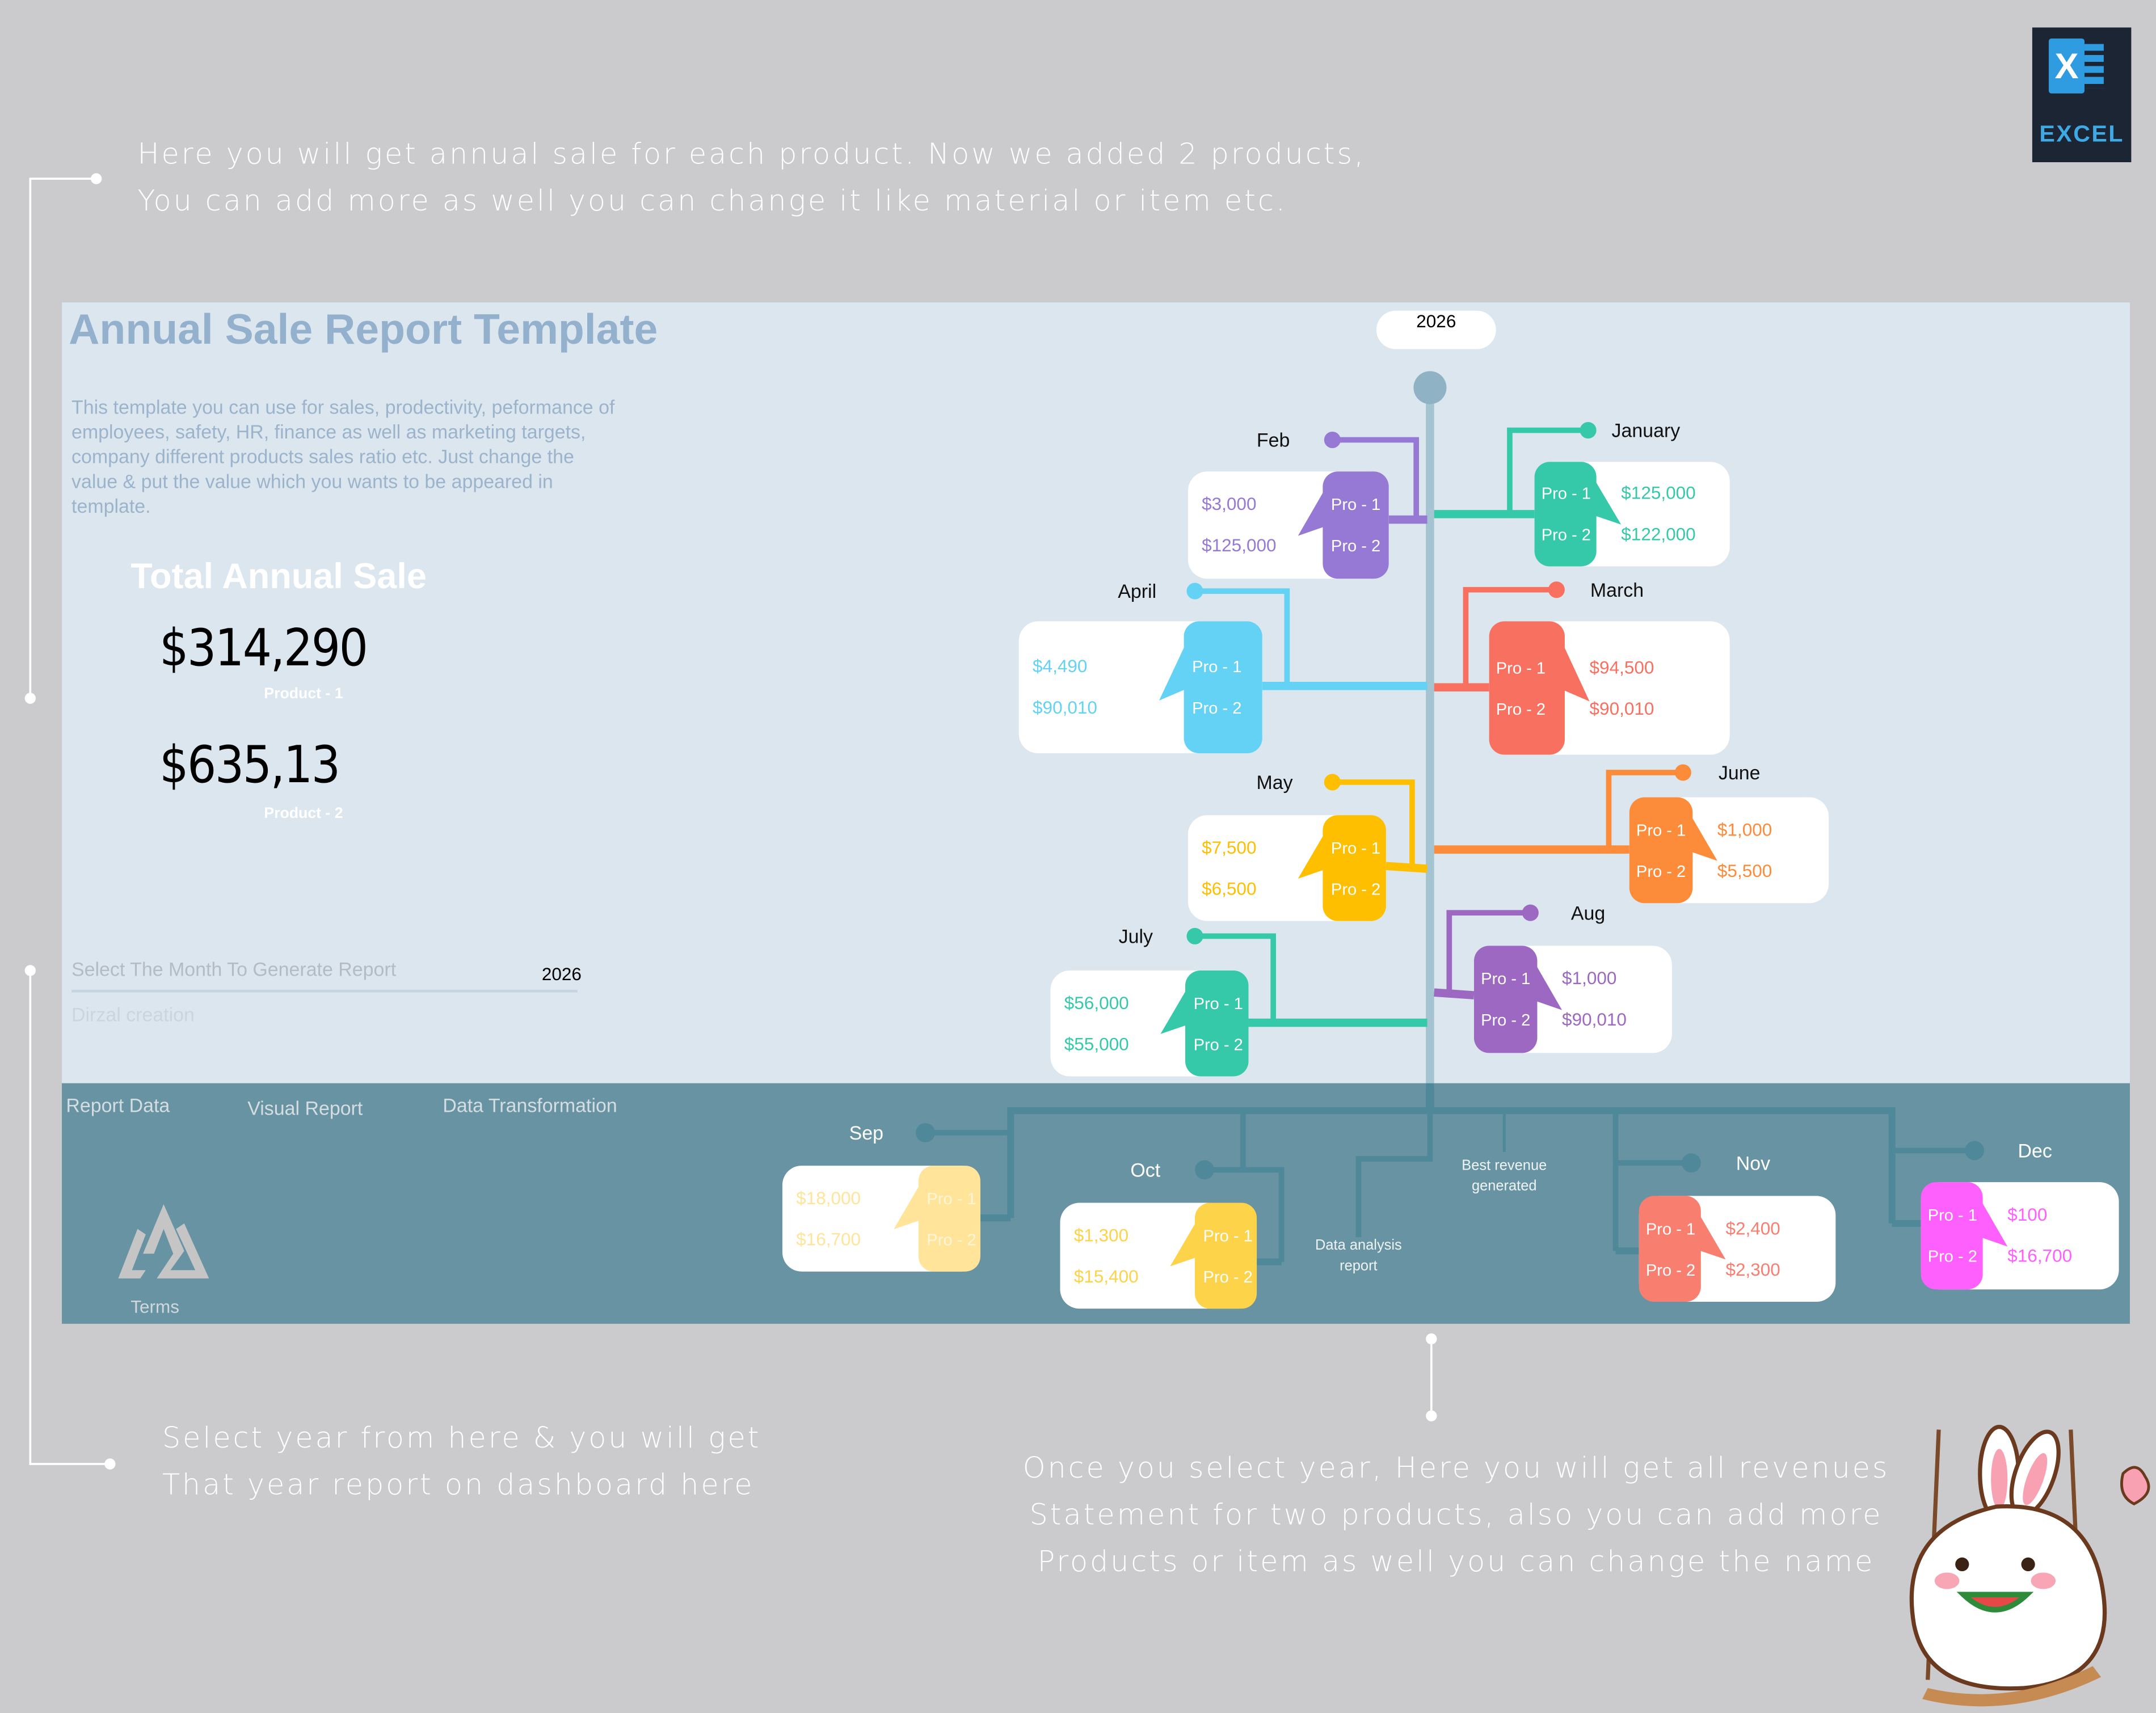 This screenshot has height=1713, width=2156. Describe the element at coordinates (155, 1307) in the screenshot. I see `terms-link: Terms` at that location.